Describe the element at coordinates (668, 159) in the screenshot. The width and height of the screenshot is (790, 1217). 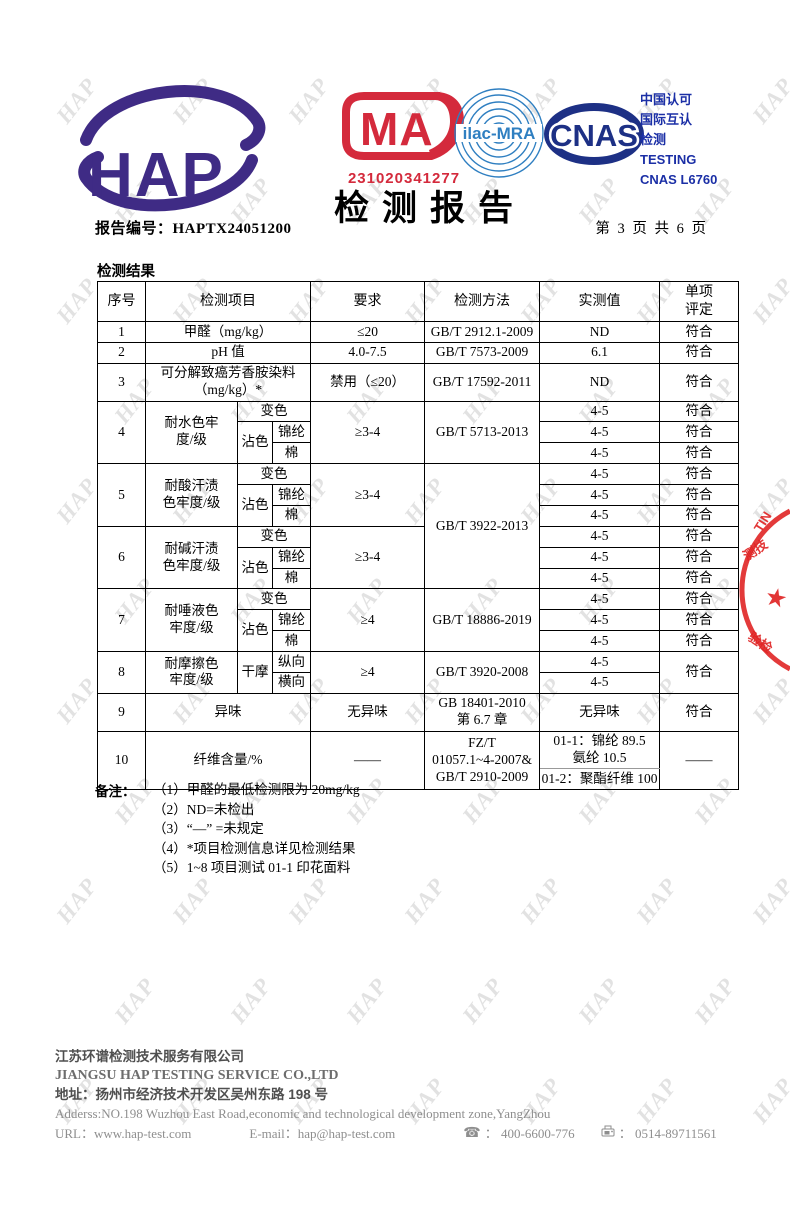
I see `accreditation-line: TESTING` at that location.